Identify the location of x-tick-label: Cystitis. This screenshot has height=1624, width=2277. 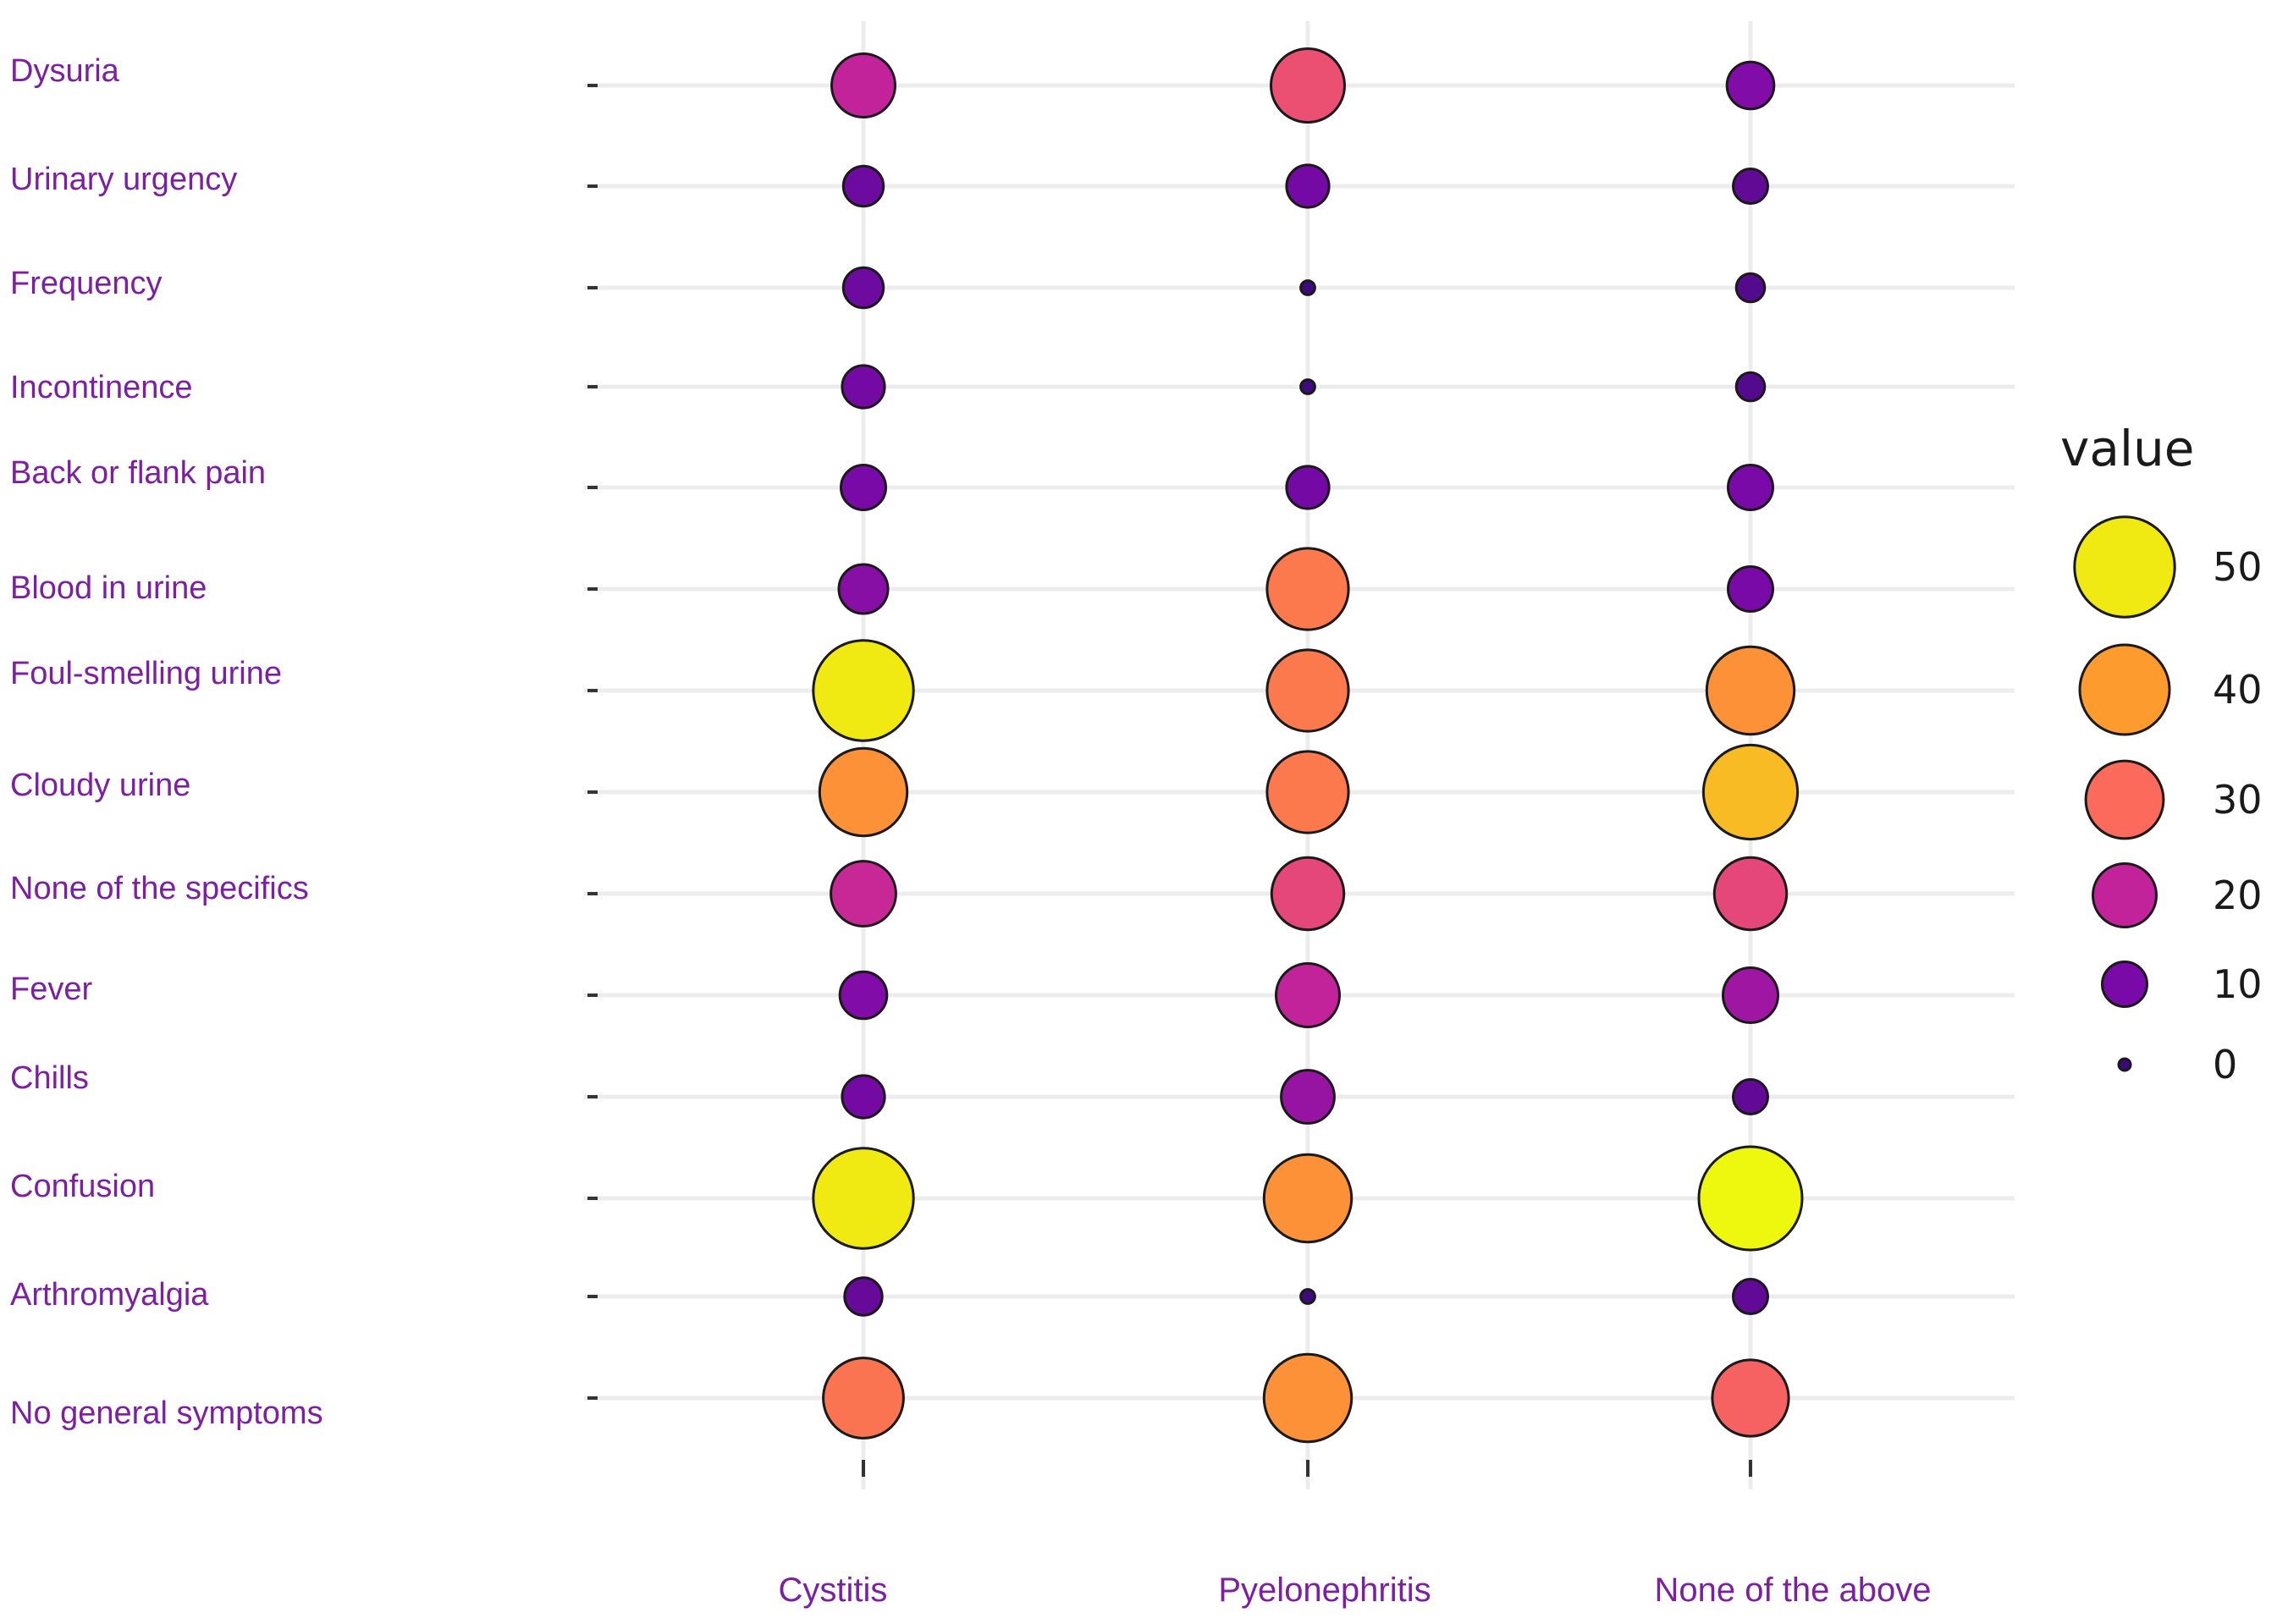
(834, 1591).